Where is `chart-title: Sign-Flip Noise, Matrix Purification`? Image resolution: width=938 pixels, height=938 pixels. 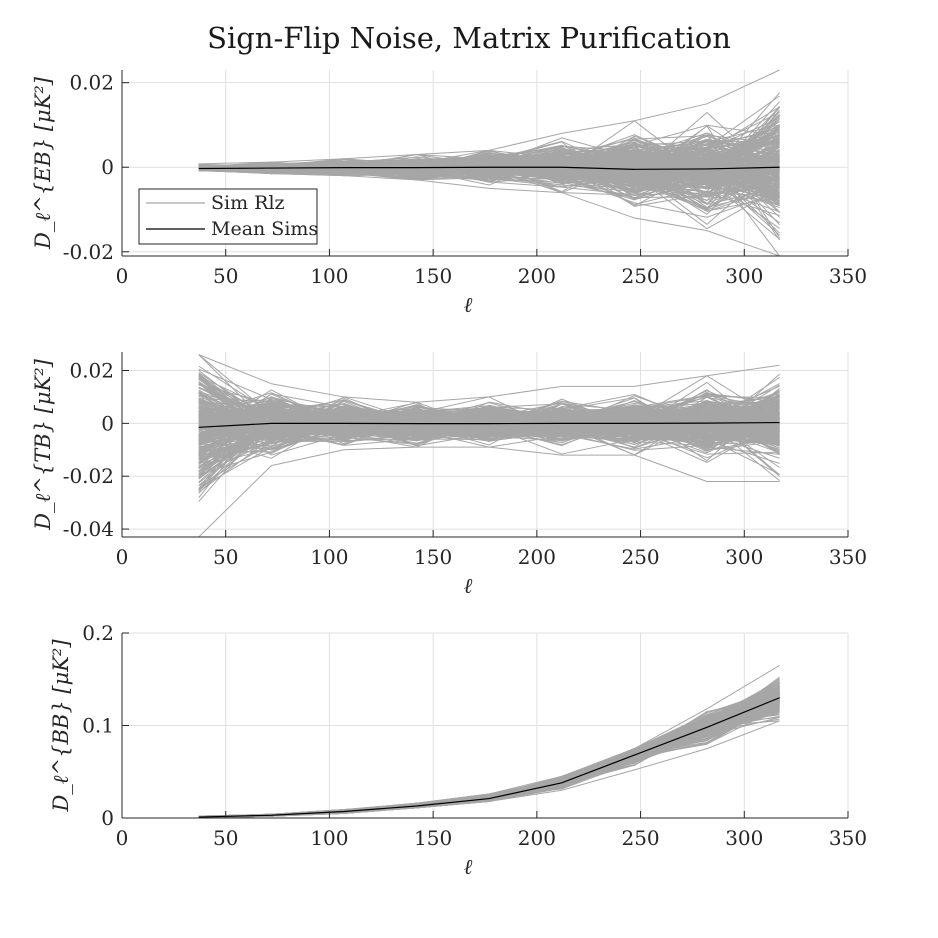 chart-title: Sign-Flip Noise, Matrix Purification is located at coordinates (469, 38).